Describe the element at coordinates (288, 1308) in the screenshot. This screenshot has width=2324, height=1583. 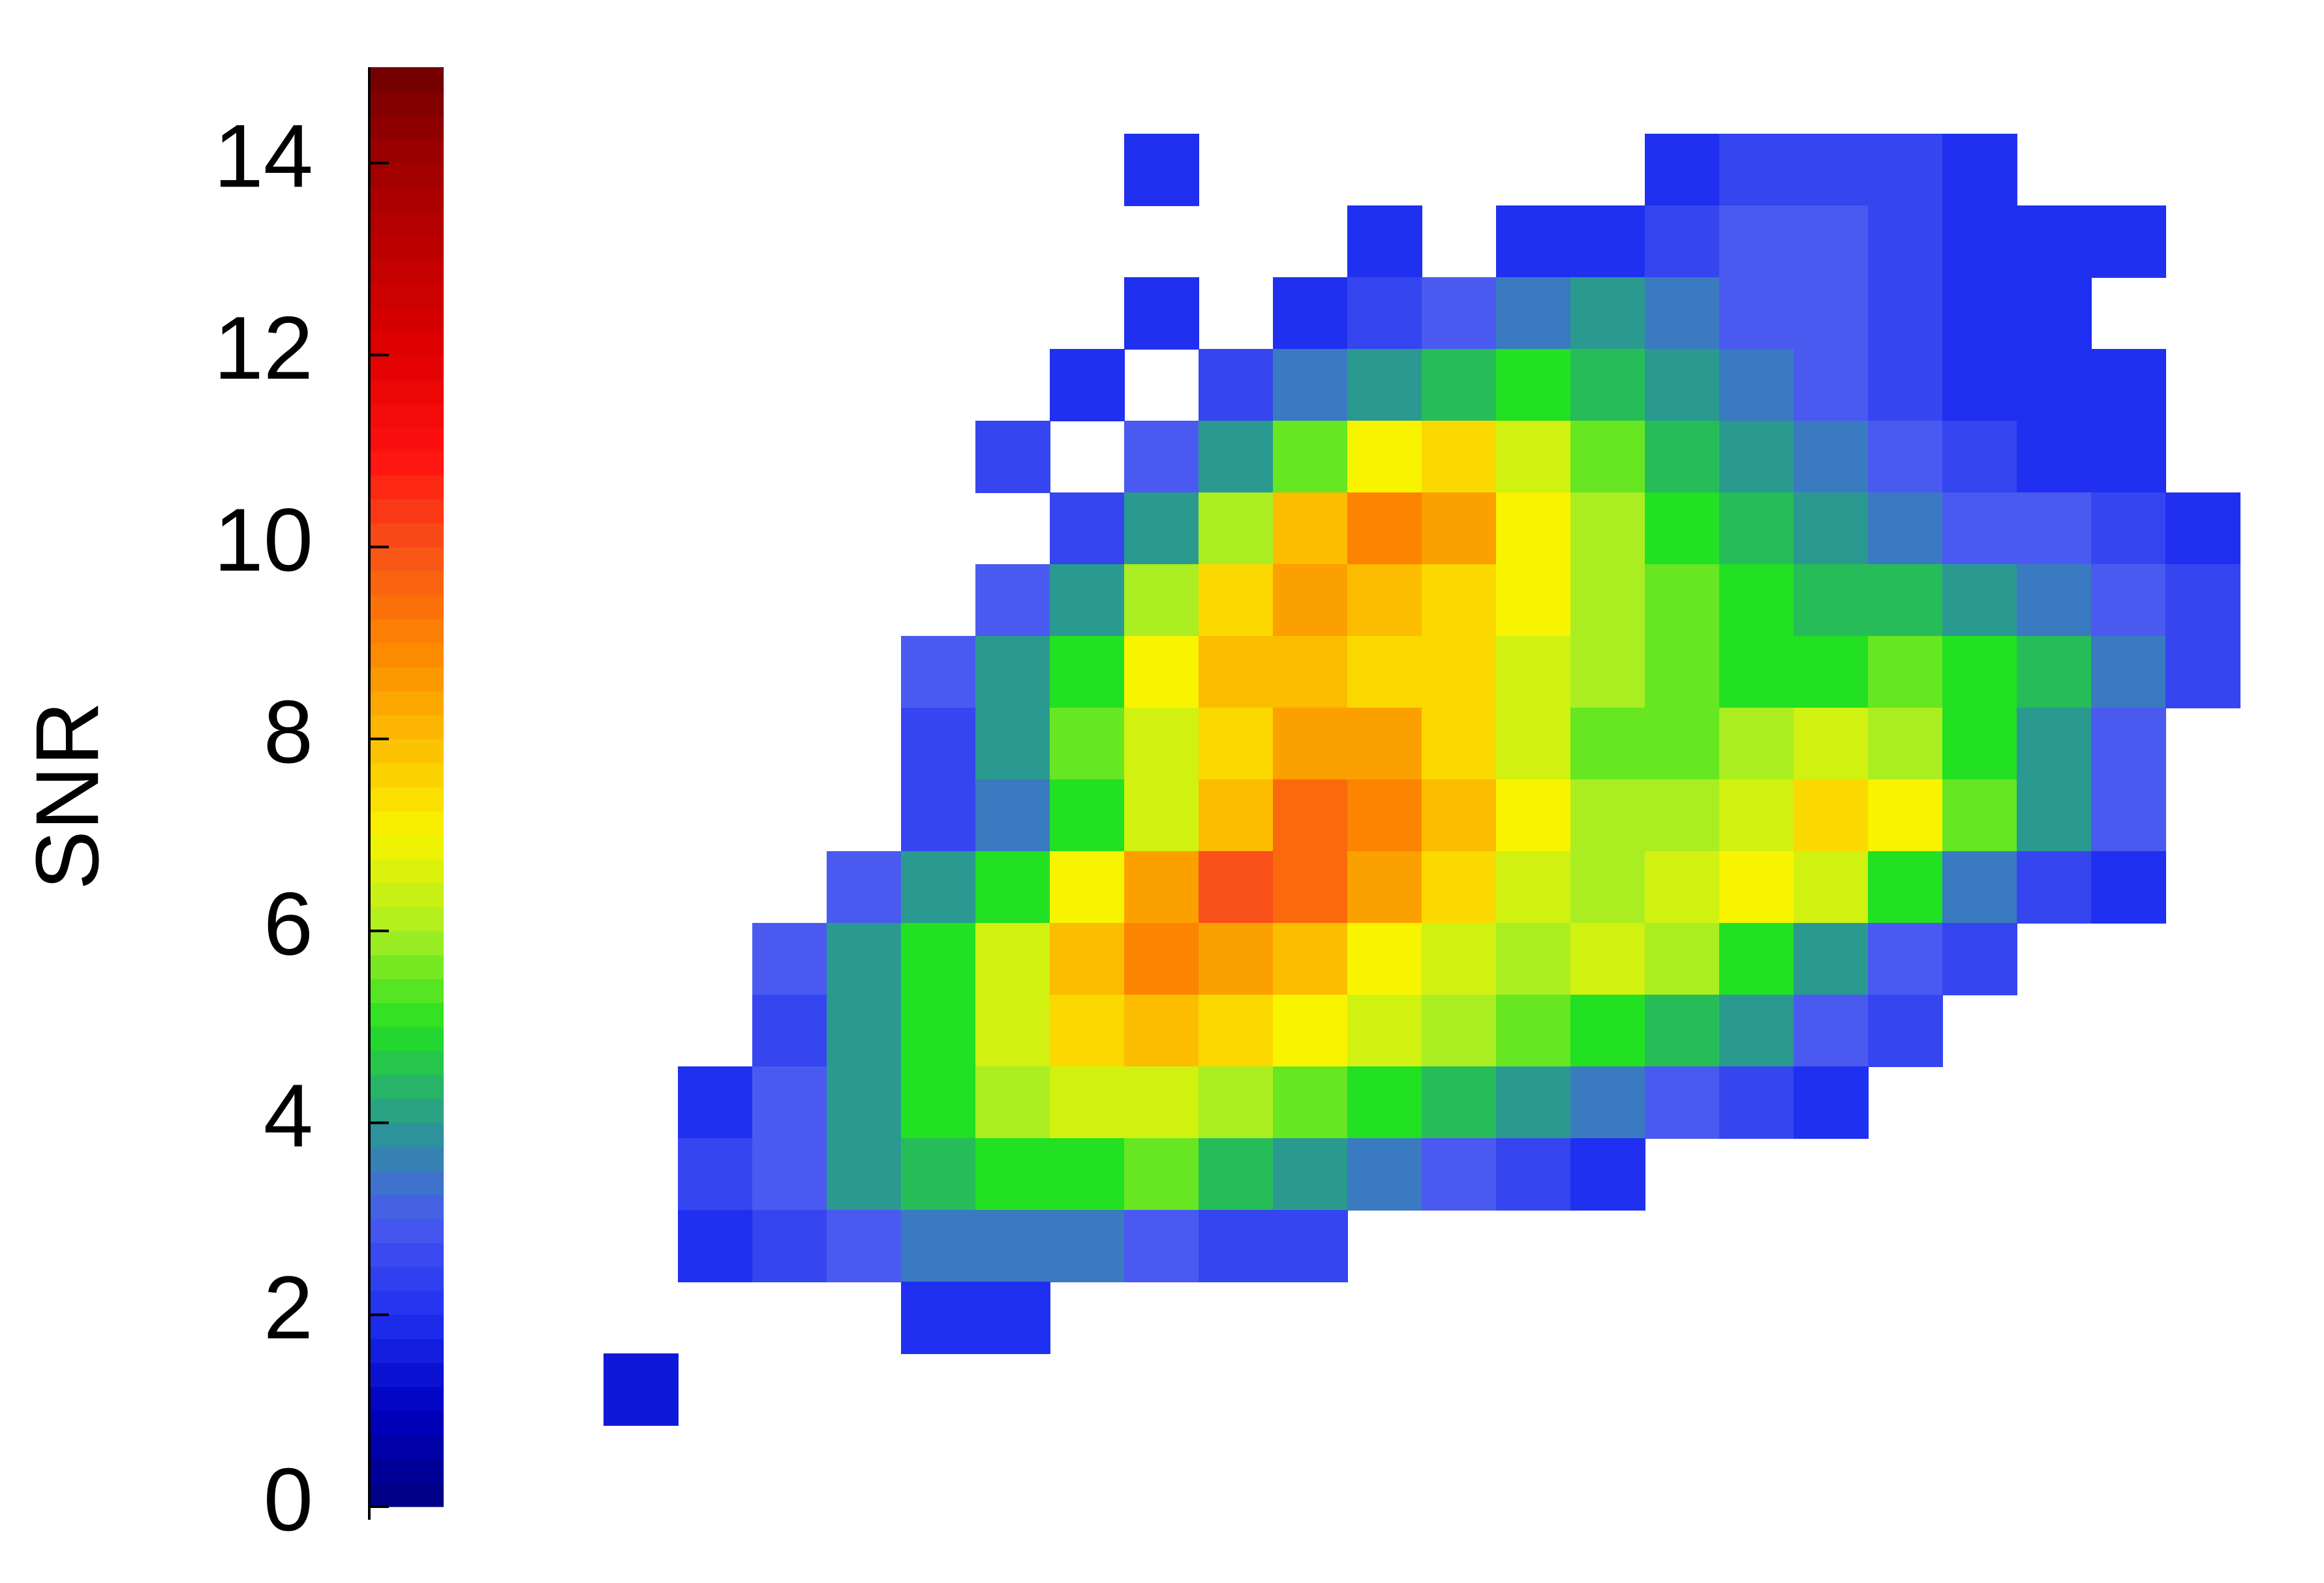
I see `colorbar-tick-label: 2` at that location.